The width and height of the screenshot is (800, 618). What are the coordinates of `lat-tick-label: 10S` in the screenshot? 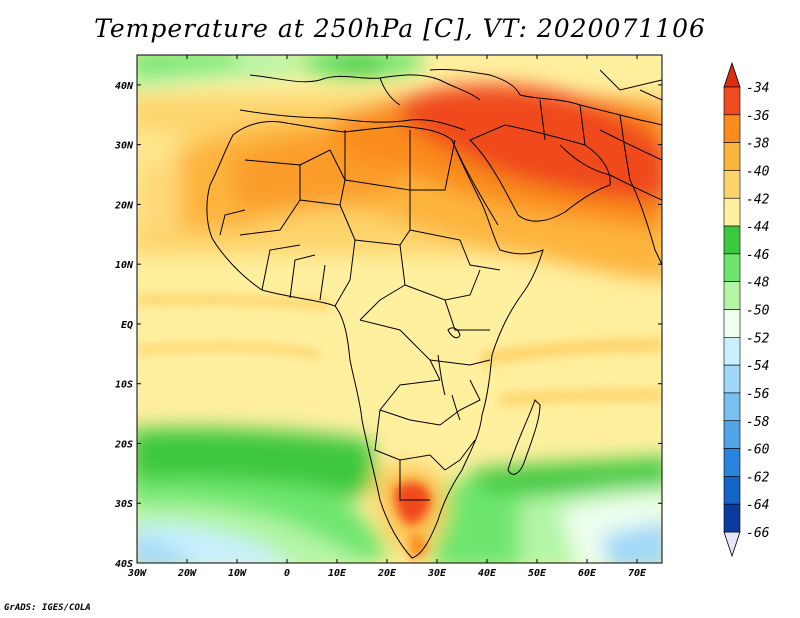 It's located at (124, 385).